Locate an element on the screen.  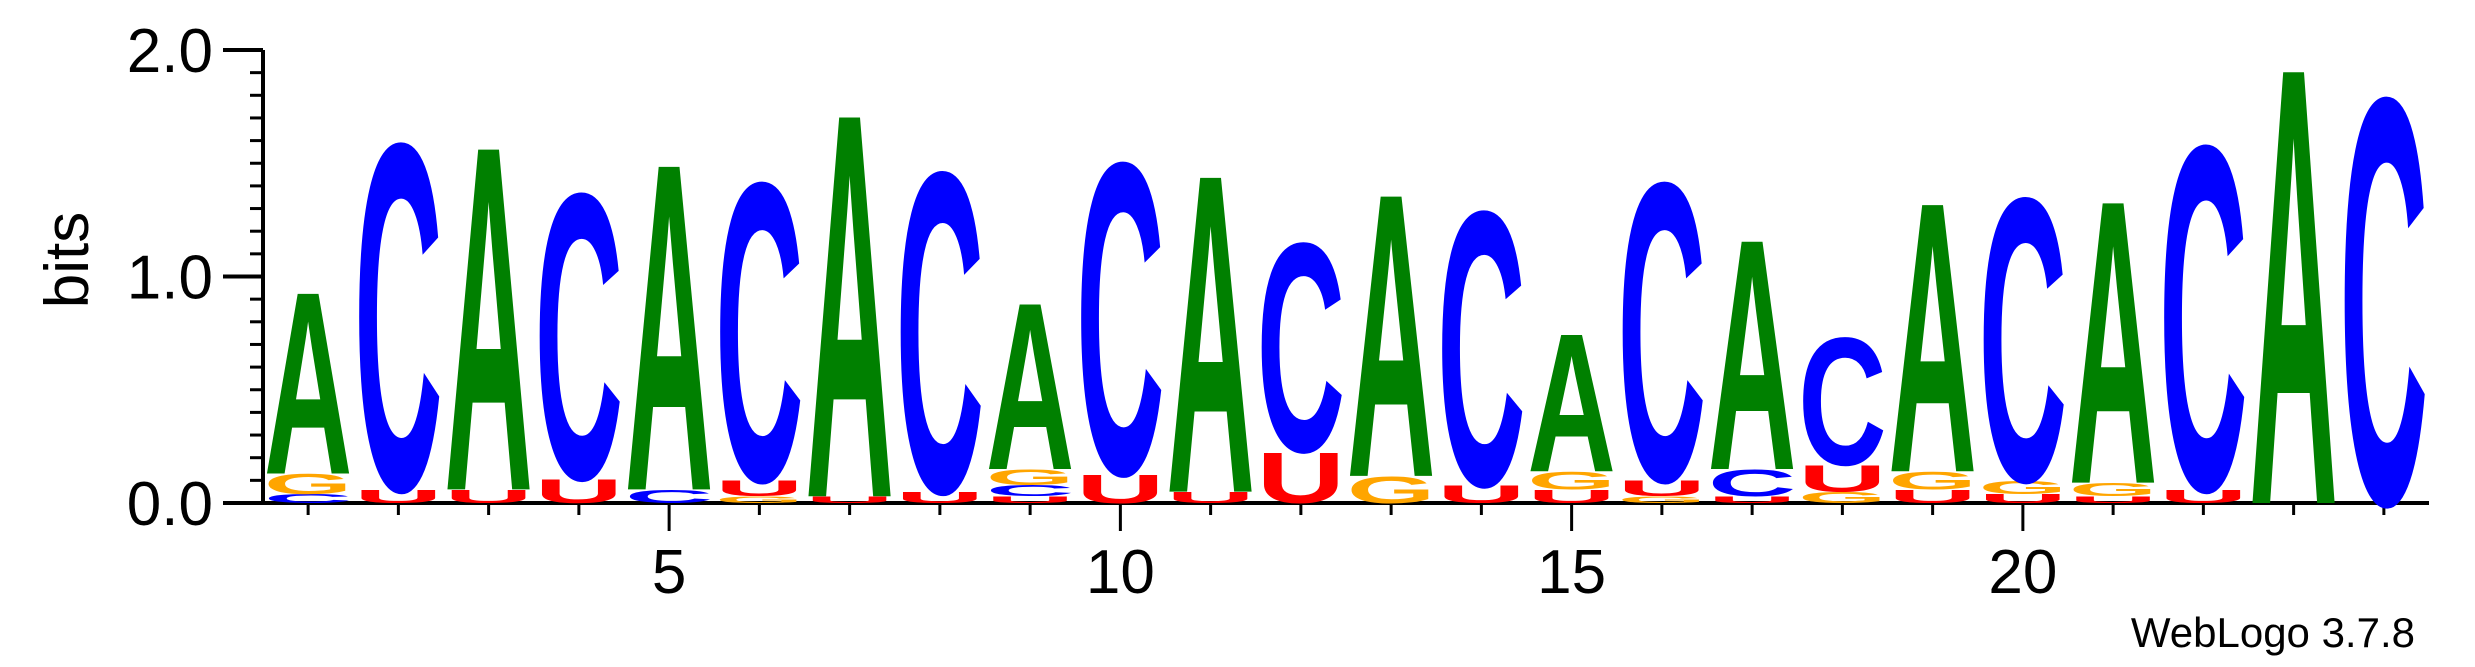
x-tick-label: 5 is located at coordinates (669, 572).